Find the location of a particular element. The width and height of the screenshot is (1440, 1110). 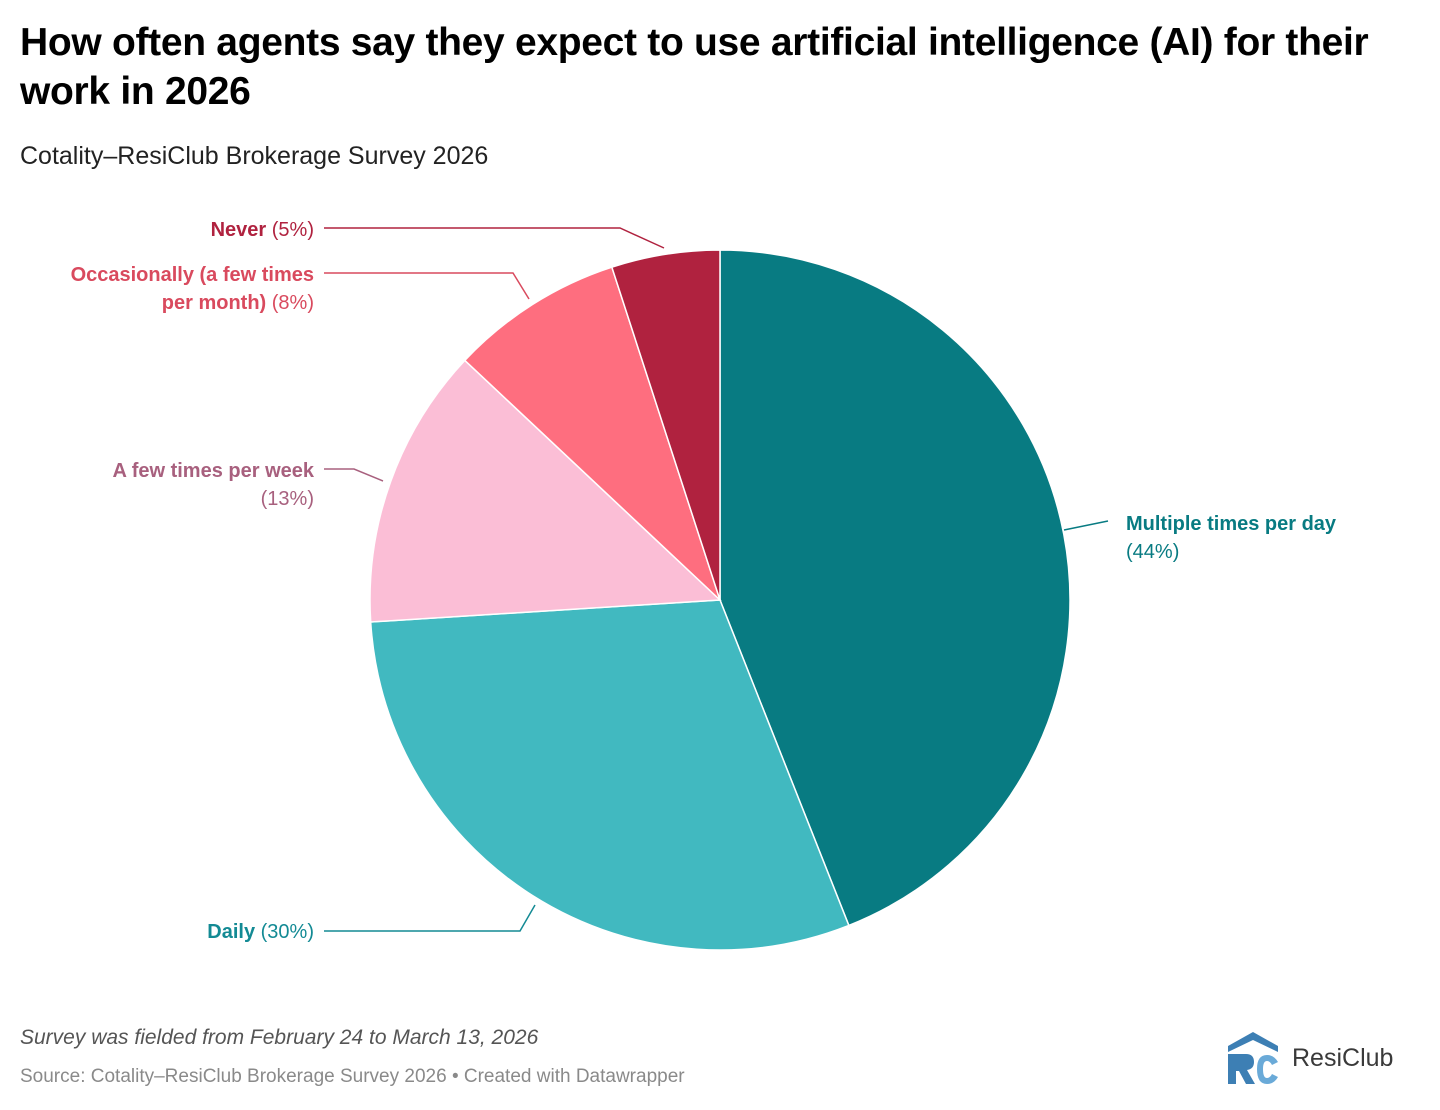

slice-label-value: (44%) is located at coordinates (1152, 552).